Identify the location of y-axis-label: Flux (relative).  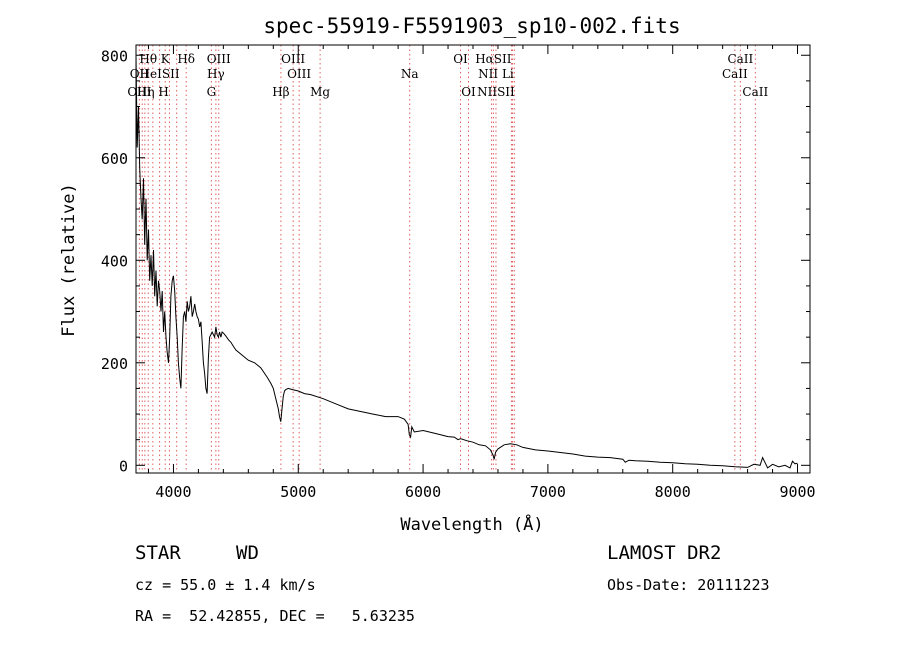
(69, 260).